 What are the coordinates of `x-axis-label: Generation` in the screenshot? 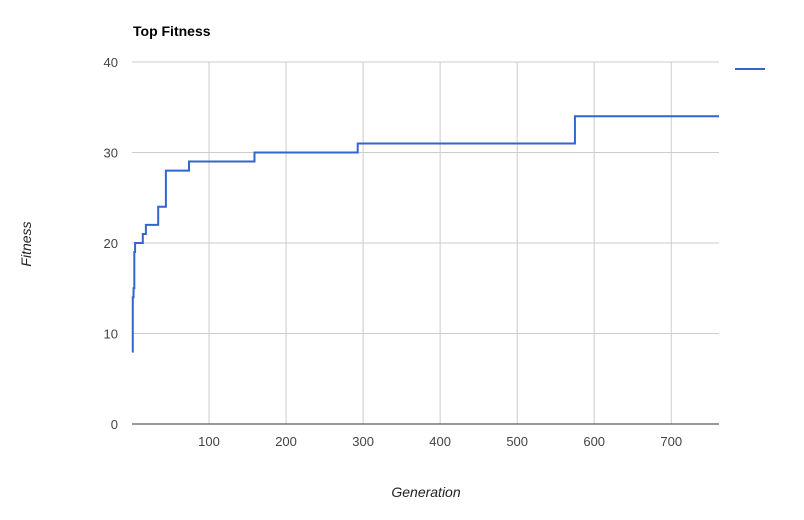 It's located at (425, 492).